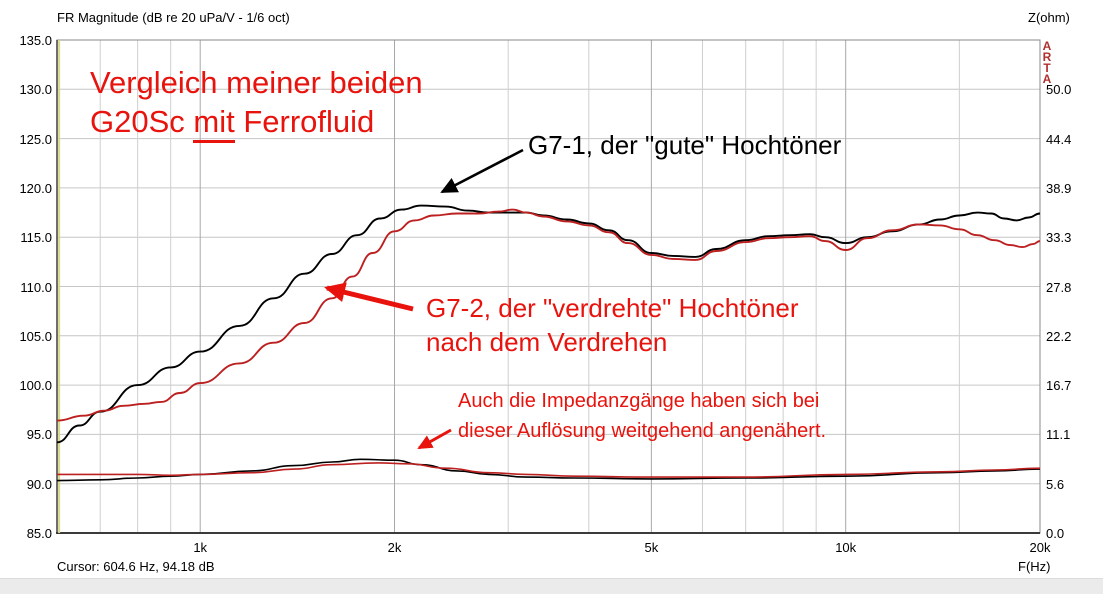 The image size is (1103, 597). I want to click on y-right-tick-label: 22.2, so click(1059, 336).